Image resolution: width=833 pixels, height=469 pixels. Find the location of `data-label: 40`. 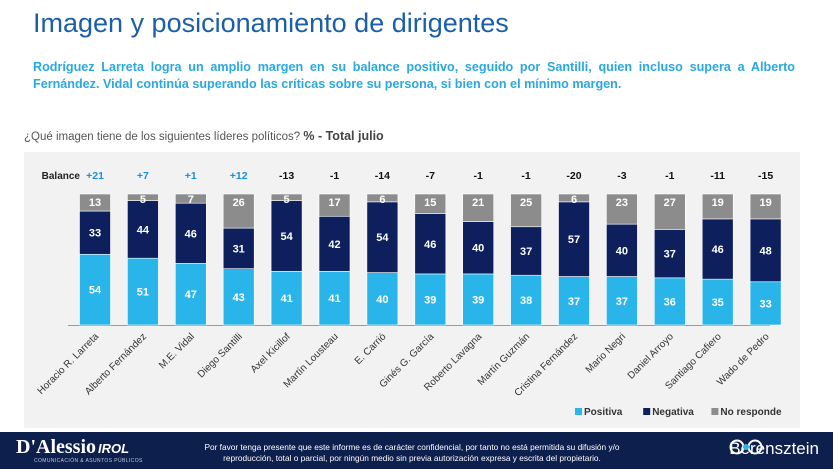

data-label: 40 is located at coordinates (382, 300).